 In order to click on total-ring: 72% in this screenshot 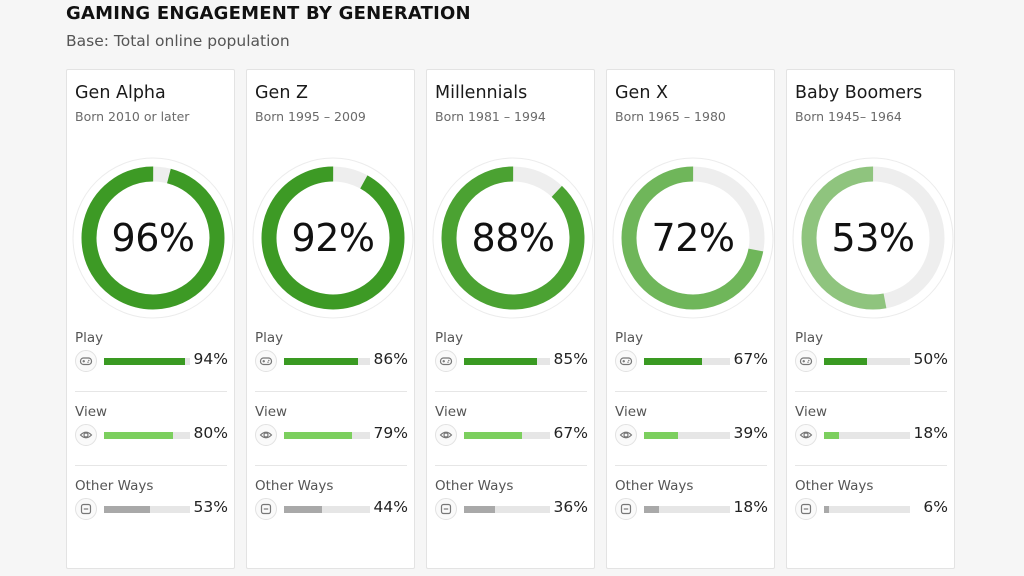, I will do `click(693, 238)`.